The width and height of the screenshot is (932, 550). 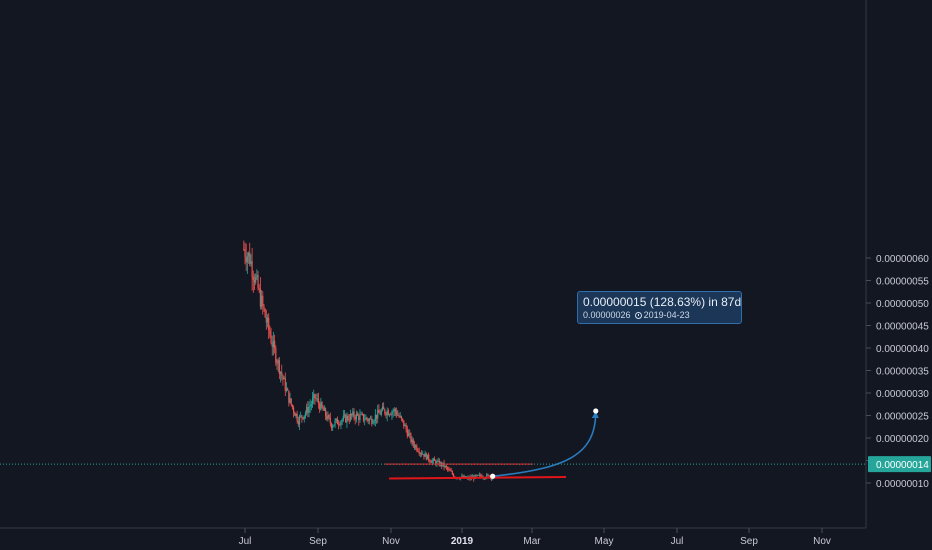 I want to click on y-tick-label: 0.00000045, so click(x=902, y=327).